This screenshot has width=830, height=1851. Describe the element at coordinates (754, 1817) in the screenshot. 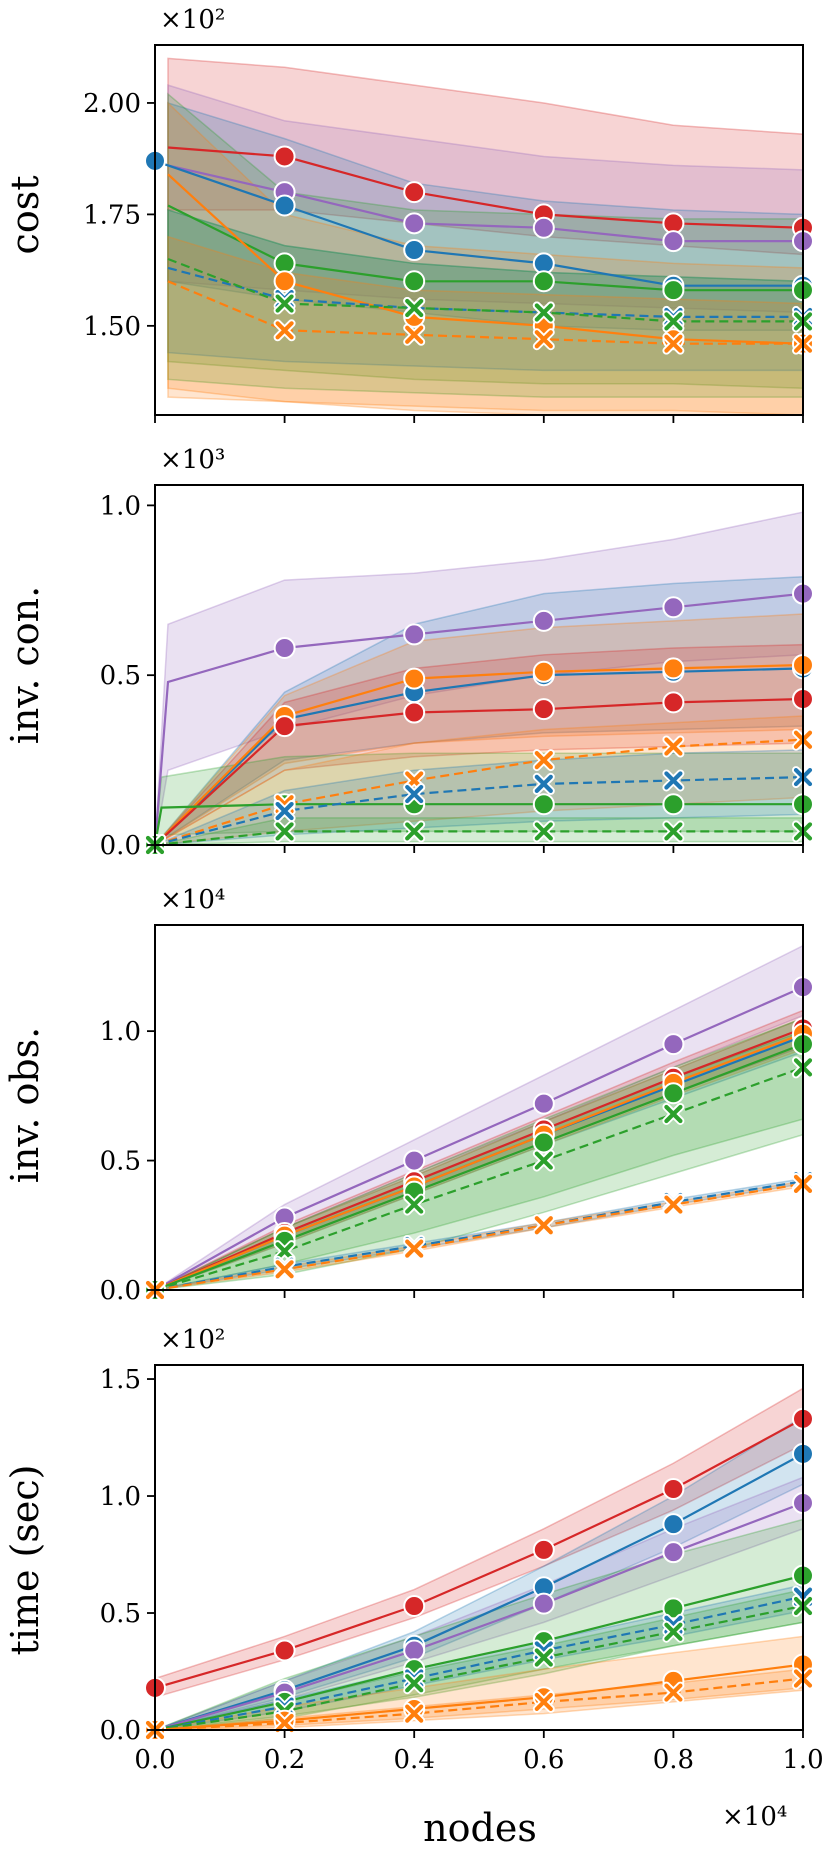

I see `panel-3-x-exponent: ×10⁴` at that location.